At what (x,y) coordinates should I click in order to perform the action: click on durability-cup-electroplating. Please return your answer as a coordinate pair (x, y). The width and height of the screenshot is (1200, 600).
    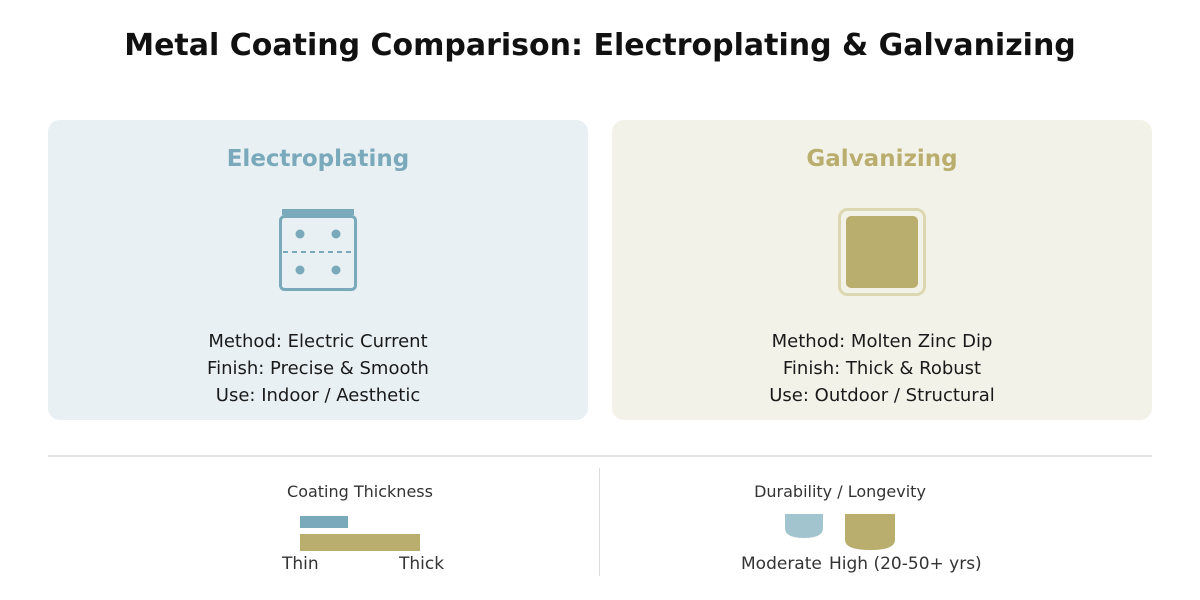
    Looking at the image, I should click on (804, 526).